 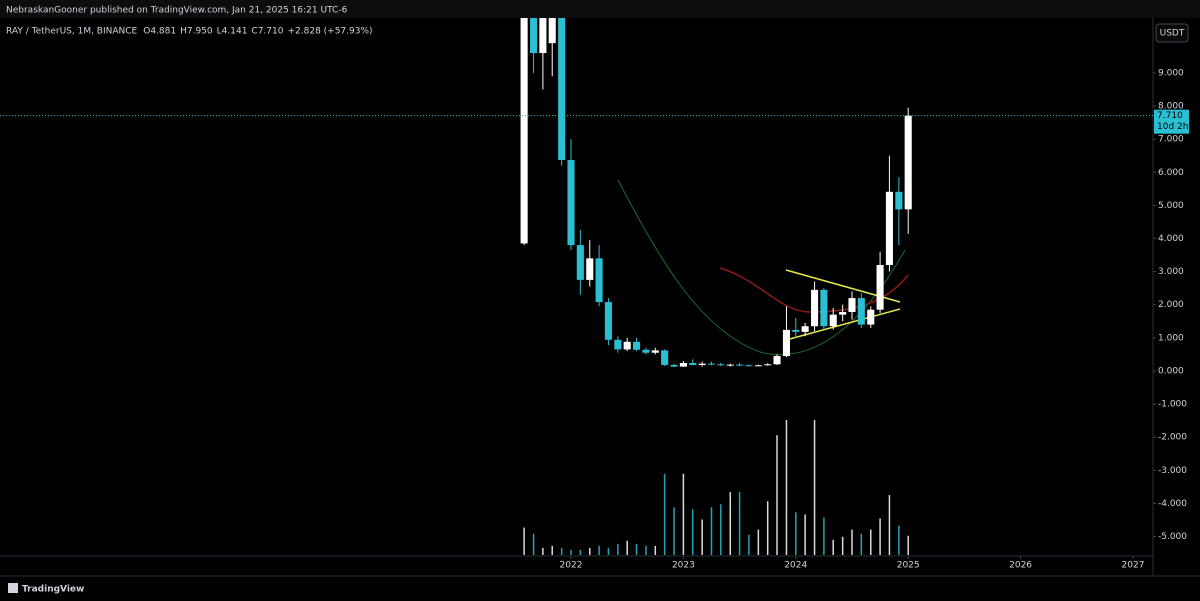 I want to click on y-tick-label: 2.000, so click(x=1171, y=305).